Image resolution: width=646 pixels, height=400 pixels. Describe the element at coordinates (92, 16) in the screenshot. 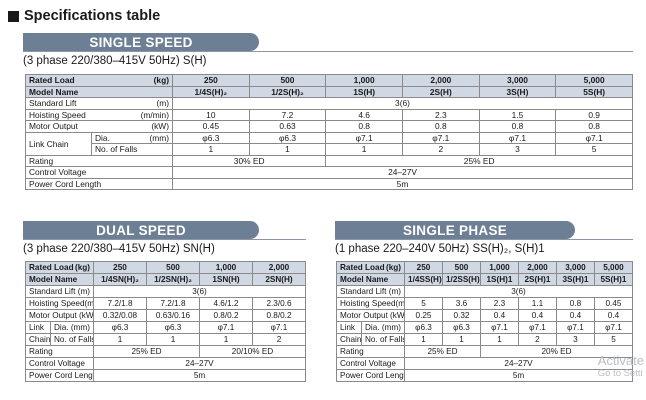

I see `page-title-text: Specifications table` at that location.